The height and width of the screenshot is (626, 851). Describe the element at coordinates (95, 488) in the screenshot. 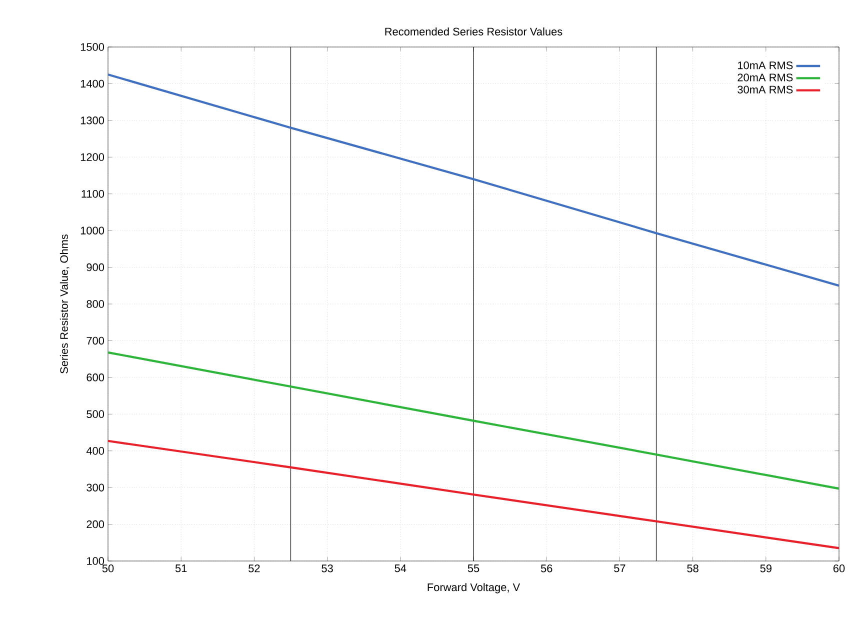

I see `y-tick-label: 300` at that location.